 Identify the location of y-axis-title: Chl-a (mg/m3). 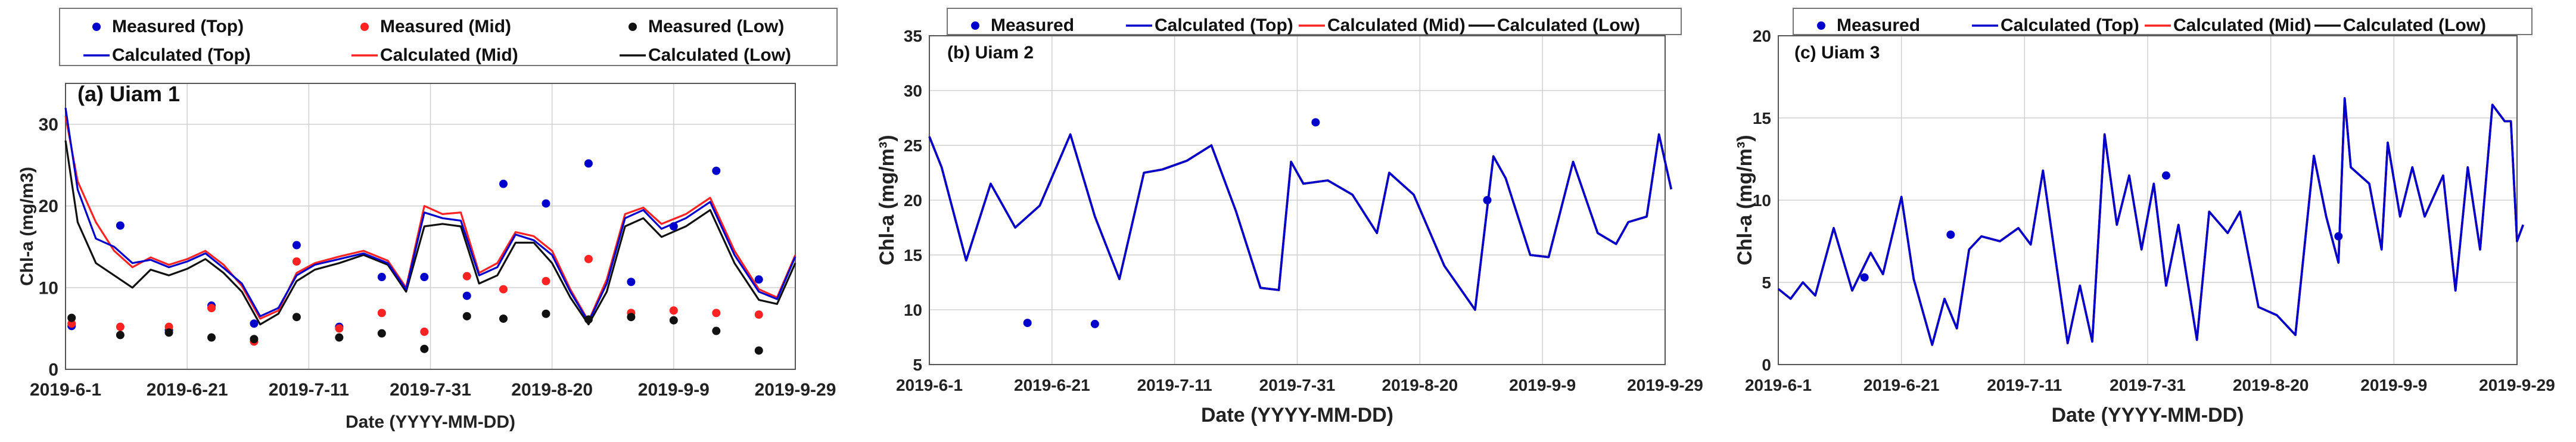
(27, 226).